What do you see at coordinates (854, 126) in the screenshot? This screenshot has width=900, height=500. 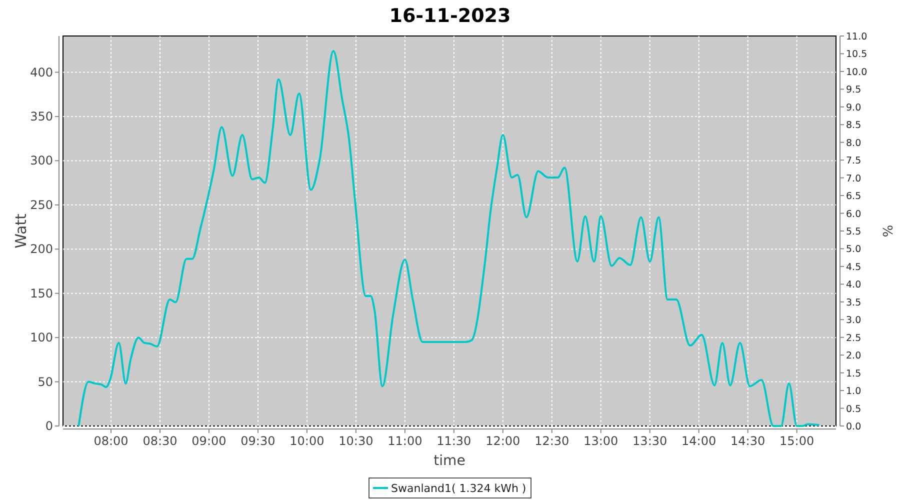 I see `y2-tick-label: 8.5` at bounding box center [854, 126].